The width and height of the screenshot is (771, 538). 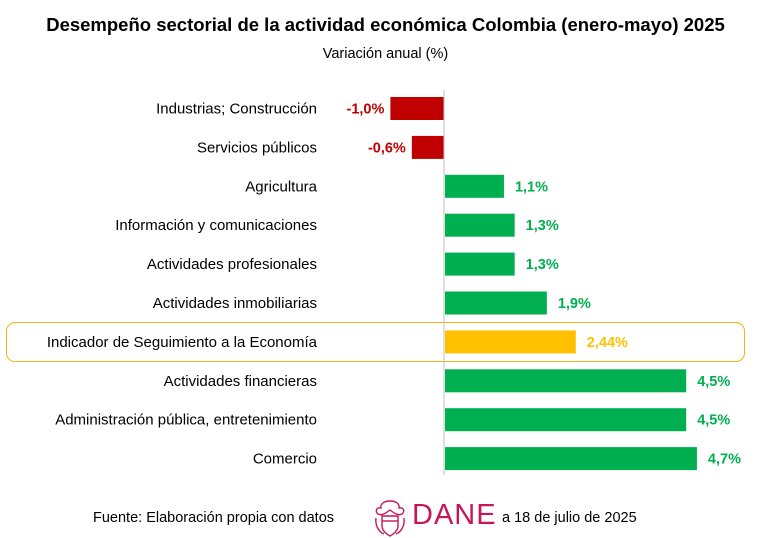 What do you see at coordinates (235, 303) in the screenshot?
I see `category-label: Actividades inmobiliarias` at bounding box center [235, 303].